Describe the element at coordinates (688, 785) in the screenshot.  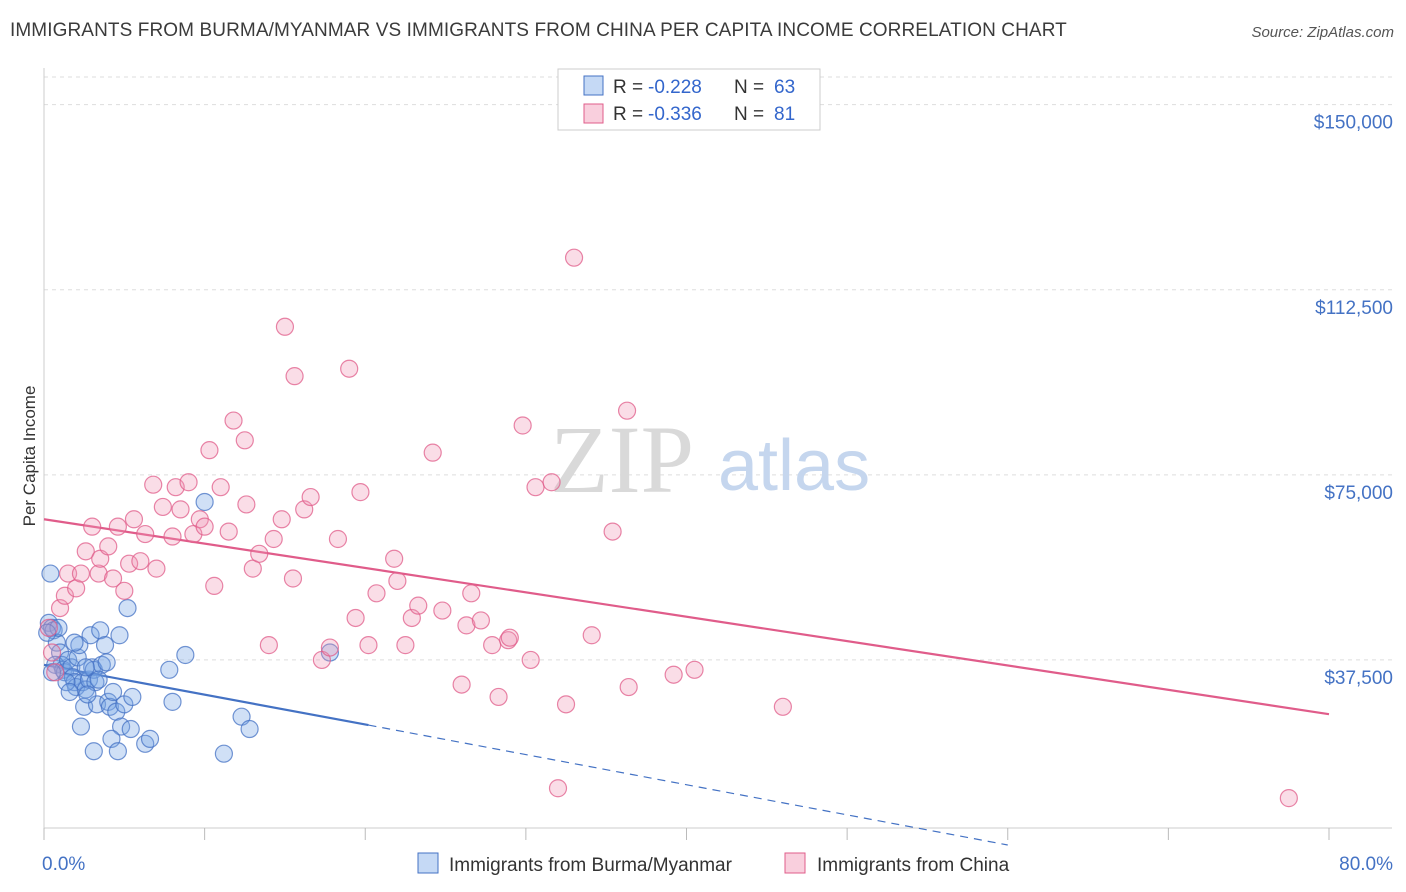
I see `trend-line-burma-extrapolated` at that location.